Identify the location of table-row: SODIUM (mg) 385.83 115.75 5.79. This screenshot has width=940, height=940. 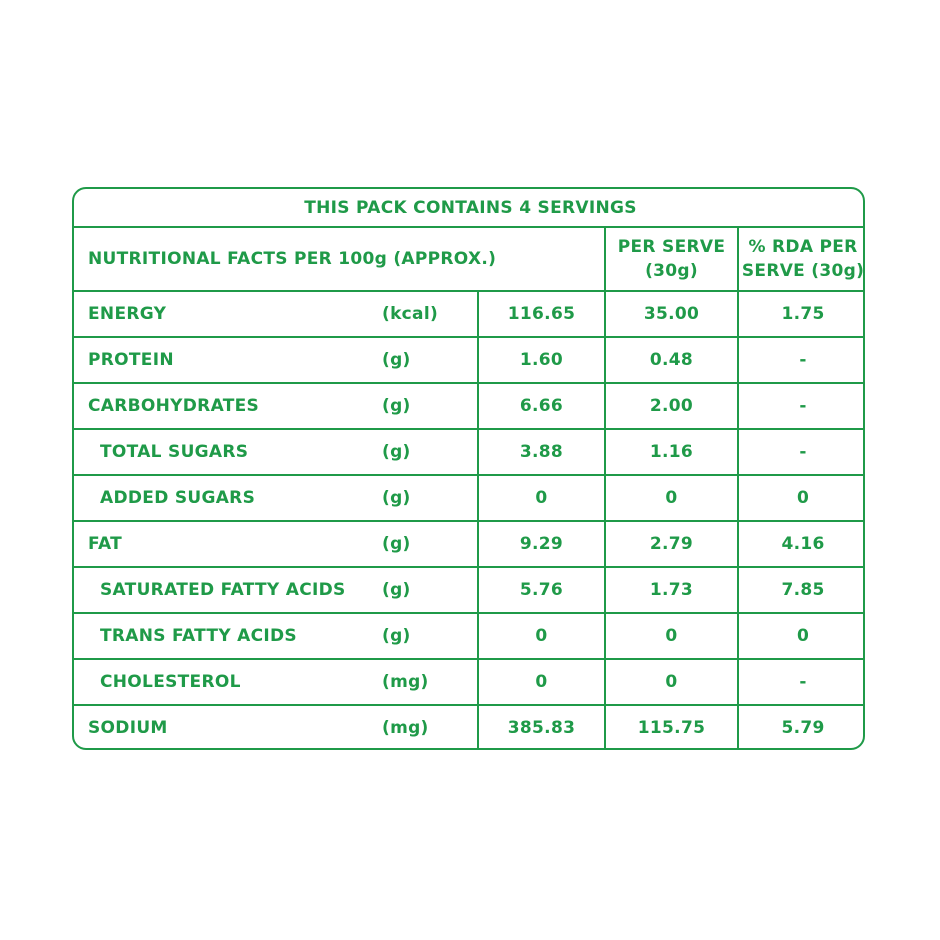
(468, 726).